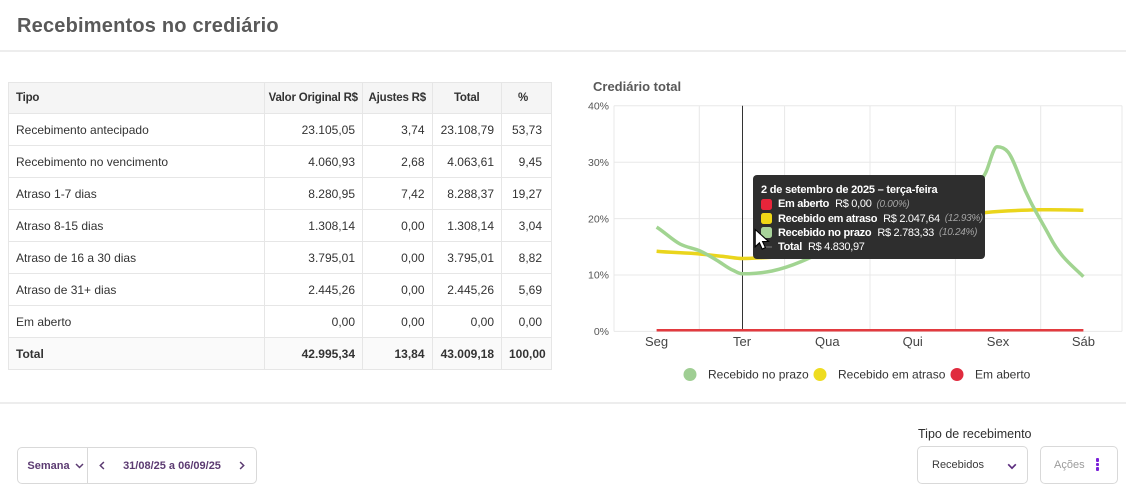  Describe the element at coordinates (998, 341) in the screenshot. I see `svg-text: Sex` at that location.